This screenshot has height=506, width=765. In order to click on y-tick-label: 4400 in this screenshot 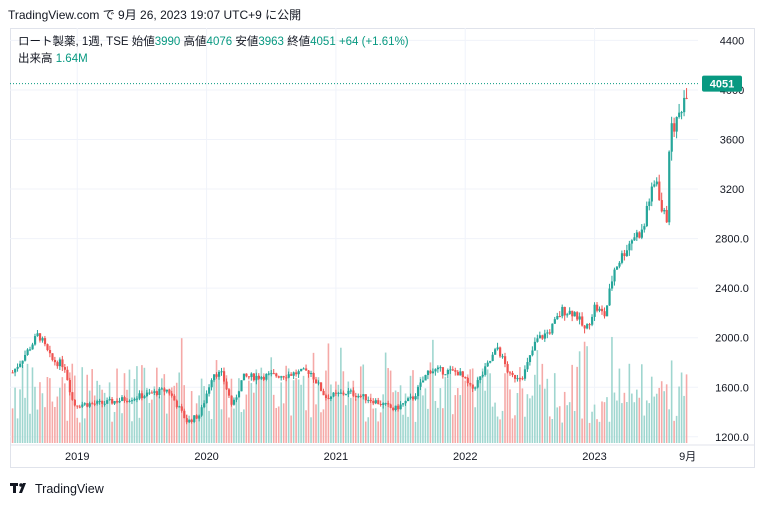, I will do `click(732, 41)`.